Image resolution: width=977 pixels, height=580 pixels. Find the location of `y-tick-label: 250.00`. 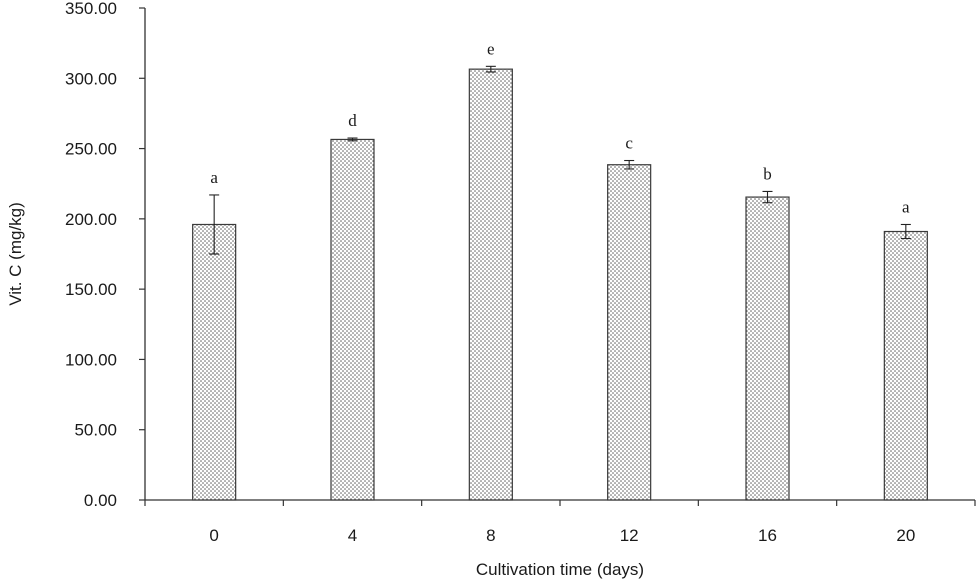

y-tick-label: 250.00 is located at coordinates (91, 149).